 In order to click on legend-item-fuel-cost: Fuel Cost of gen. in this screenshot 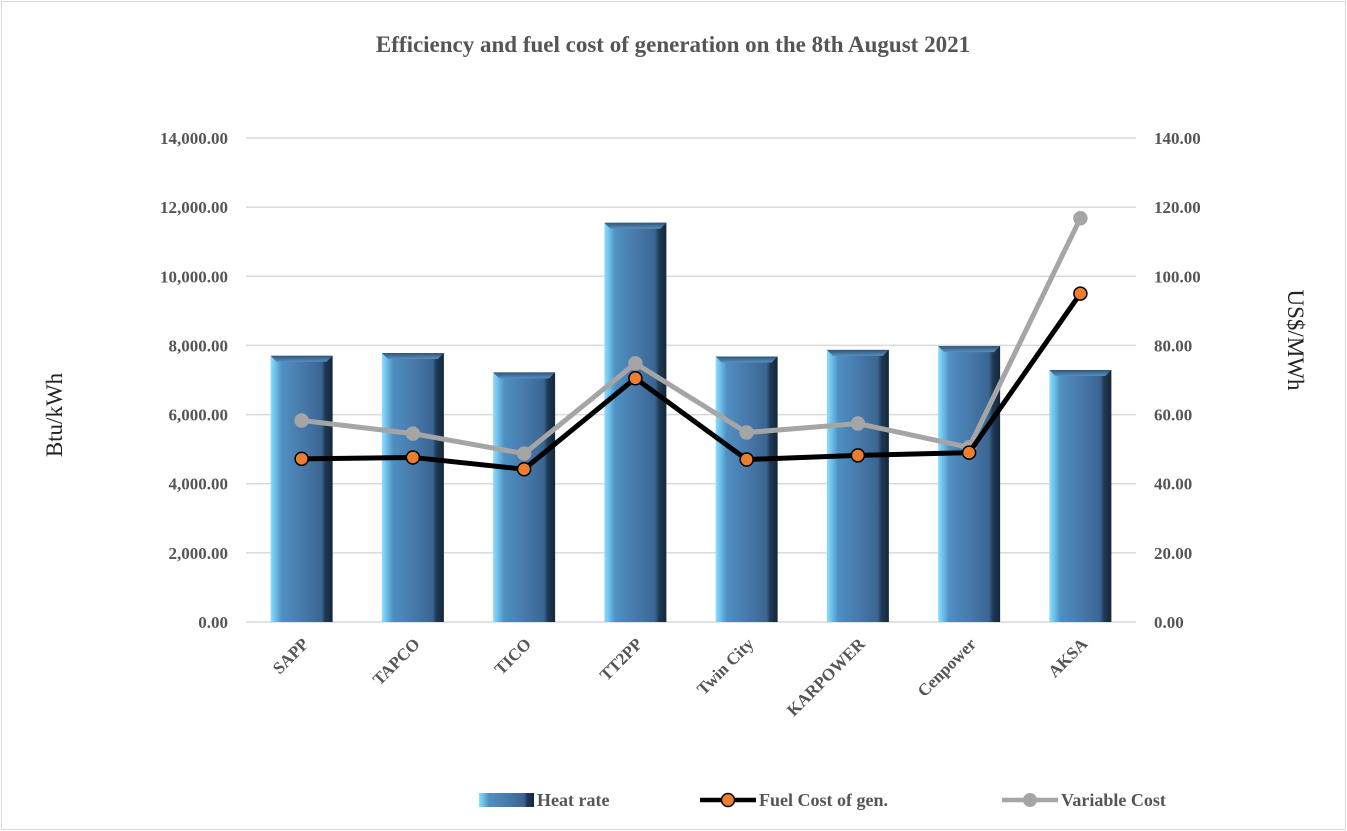, I will do `click(794, 800)`.